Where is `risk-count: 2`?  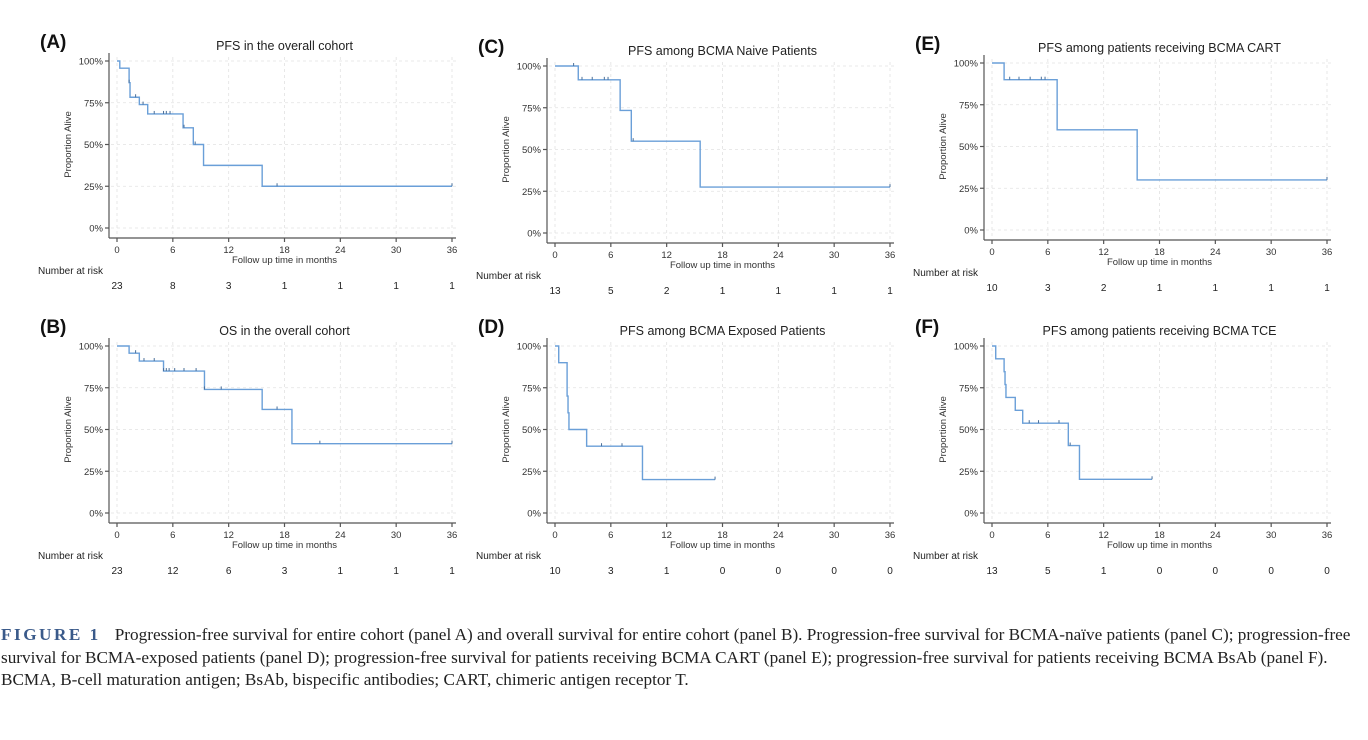 risk-count: 2 is located at coordinates (667, 291).